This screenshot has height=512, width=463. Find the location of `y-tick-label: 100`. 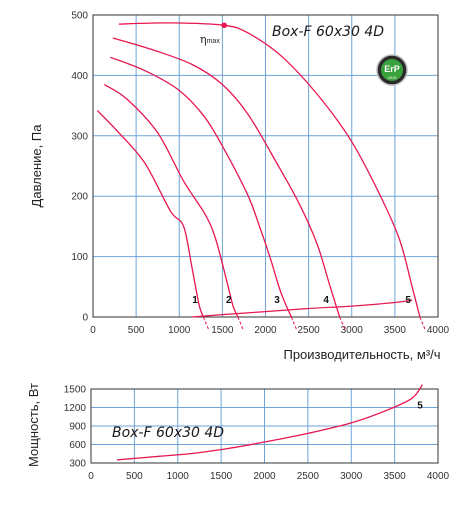

y-tick-label: 100 is located at coordinates (79, 257).